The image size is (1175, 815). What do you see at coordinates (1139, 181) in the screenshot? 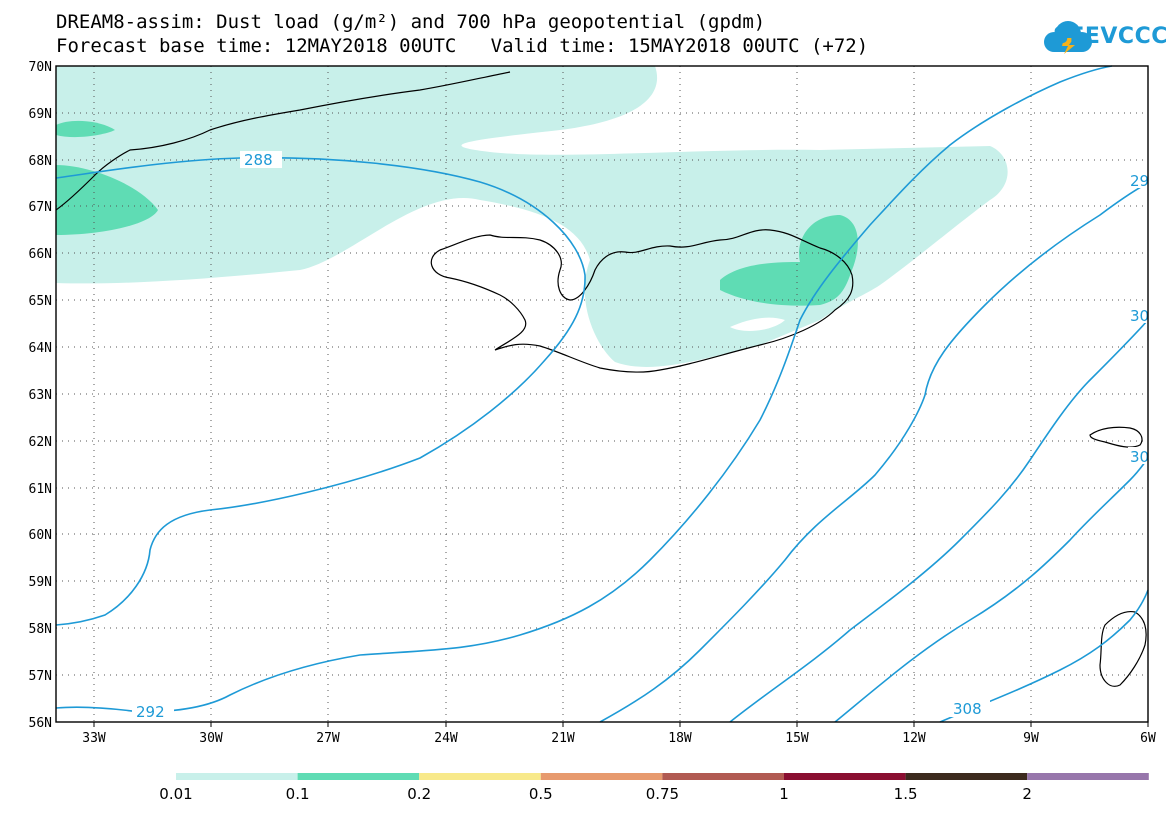
I see `contour-label-29: 29` at bounding box center [1139, 181].